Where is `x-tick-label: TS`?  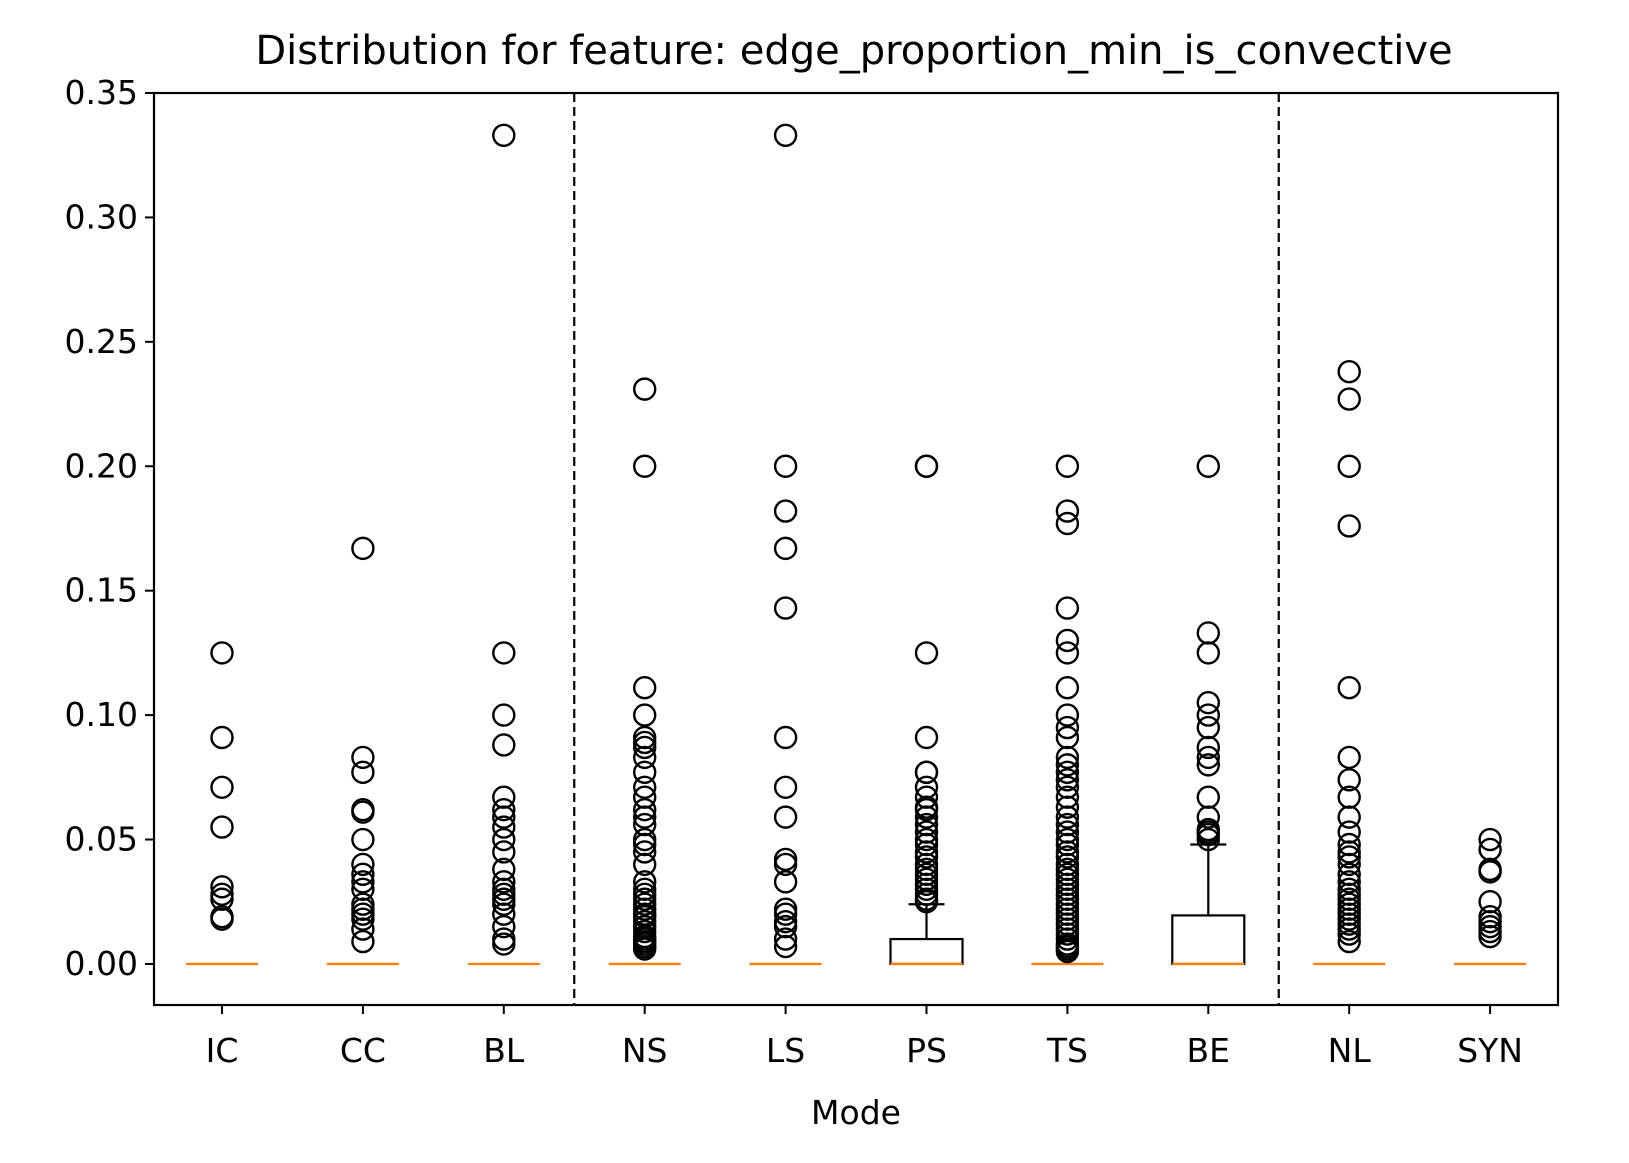 x-tick-label: TS is located at coordinates (1067, 1050).